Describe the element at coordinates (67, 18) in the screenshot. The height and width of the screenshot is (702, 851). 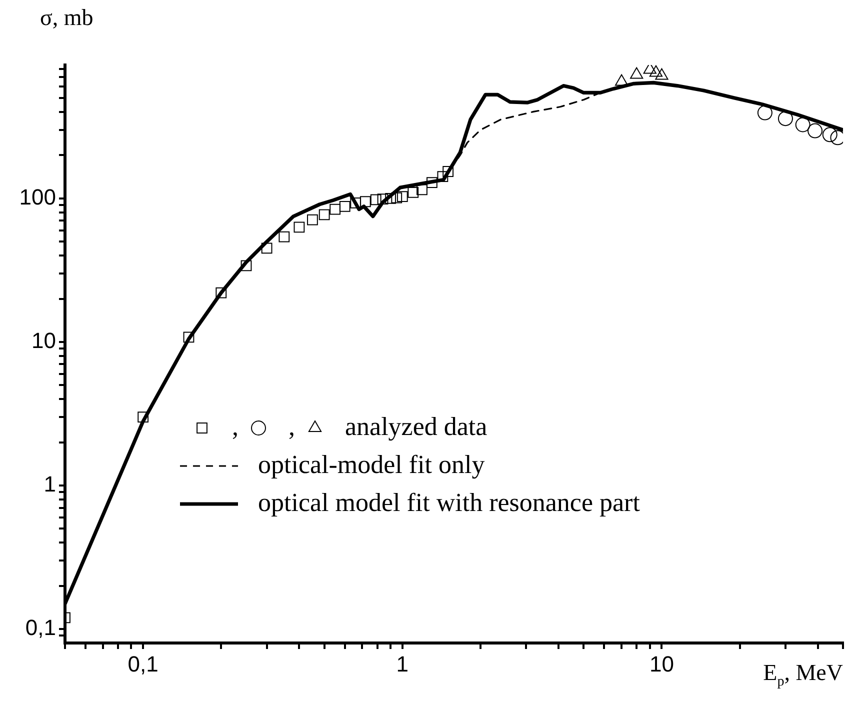
I see `y-axis-title: σ, mb` at that location.